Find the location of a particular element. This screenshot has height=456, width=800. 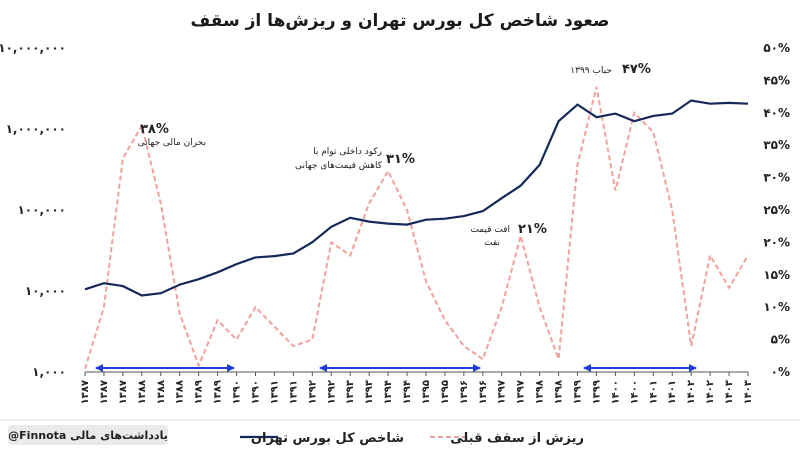

right-tick-label: ۴۰% is located at coordinates (776, 113).